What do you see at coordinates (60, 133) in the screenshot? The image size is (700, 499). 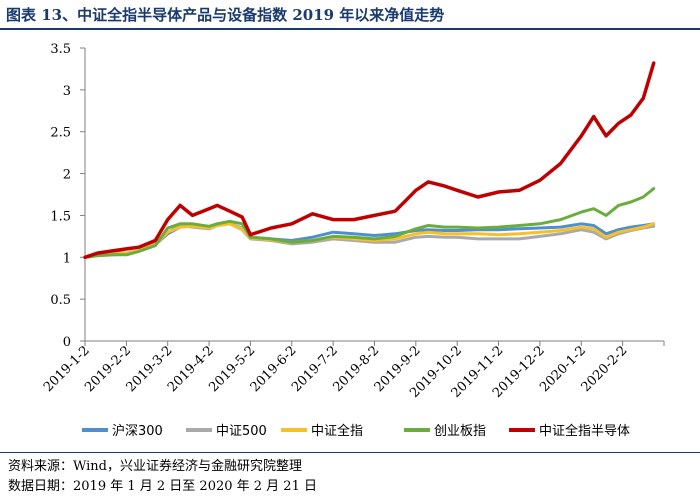 I see `y-tick-label: 2.5` at bounding box center [60, 133].